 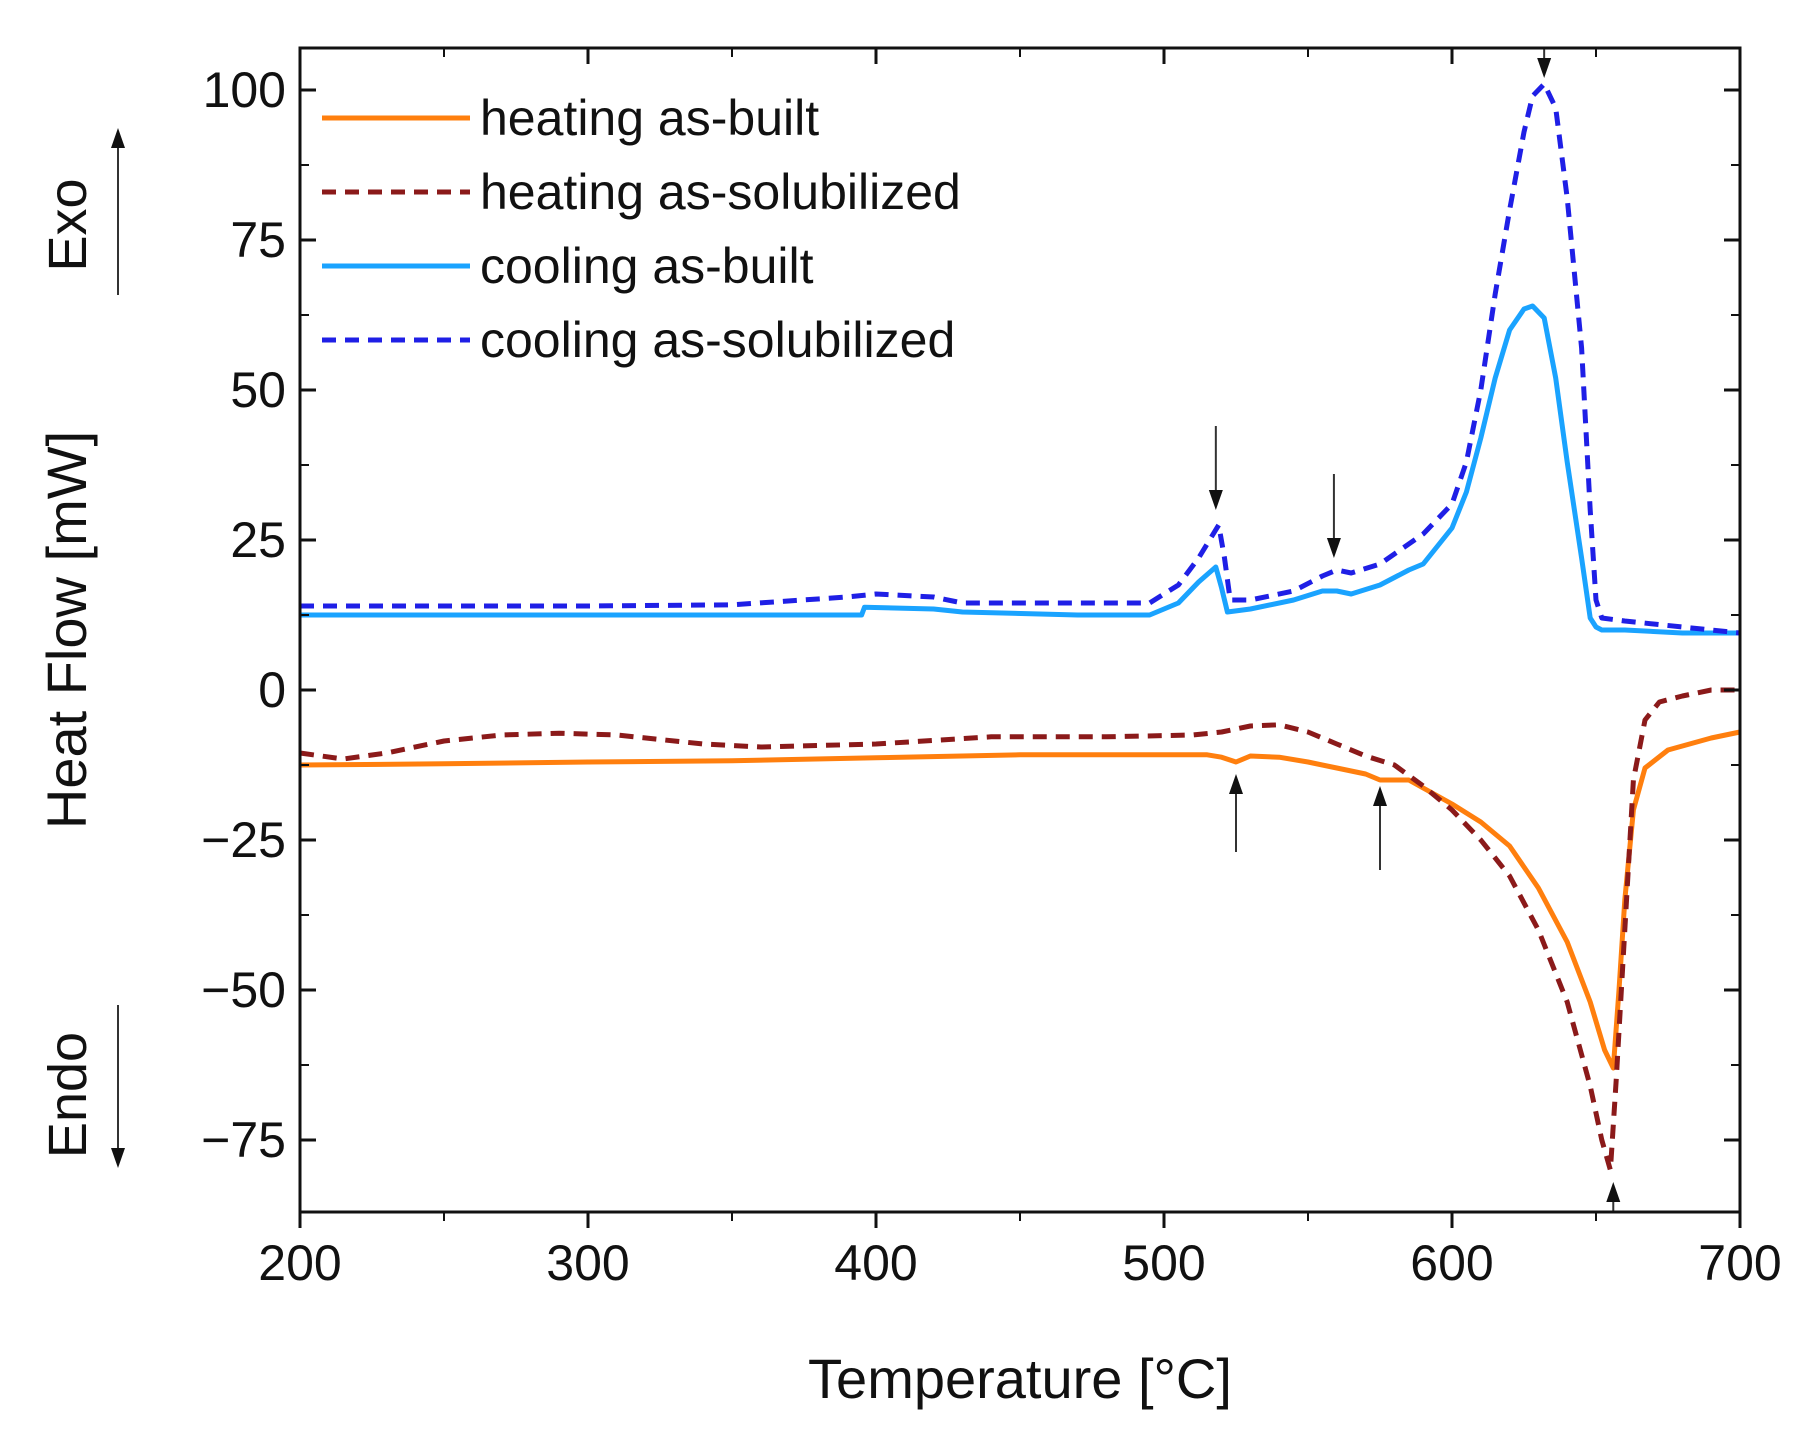 I want to click on y-tick-label-0: 0, so click(x=272, y=690).